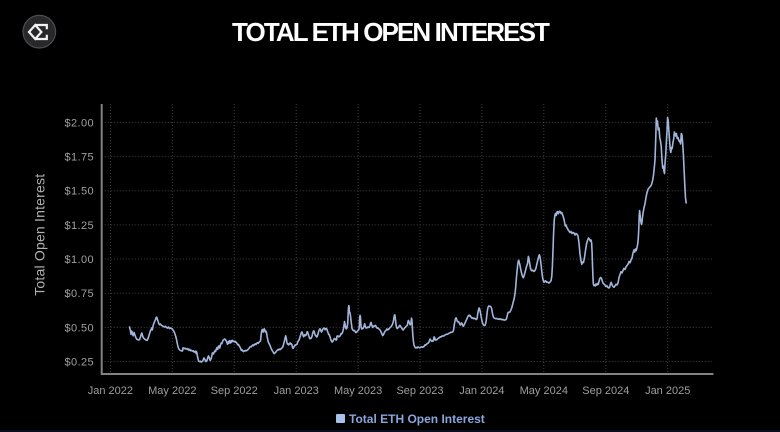 The height and width of the screenshot is (432, 780). I want to click on svg-text: Sep 2024, so click(605, 391).